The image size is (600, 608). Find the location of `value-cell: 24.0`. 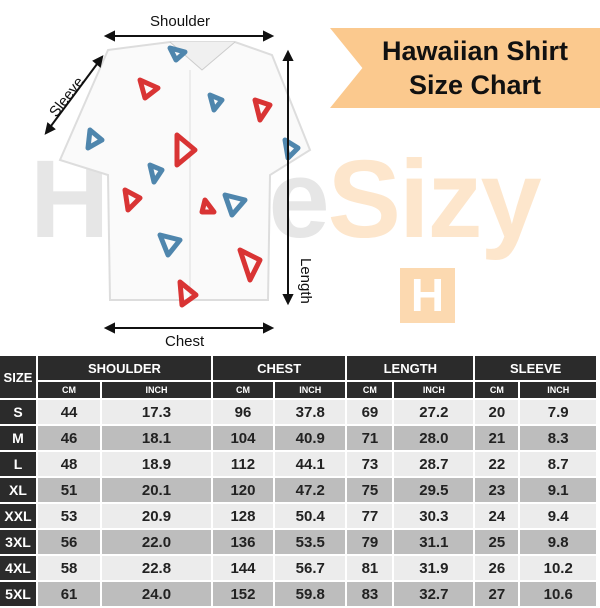

value-cell: 24.0 is located at coordinates (156, 594).